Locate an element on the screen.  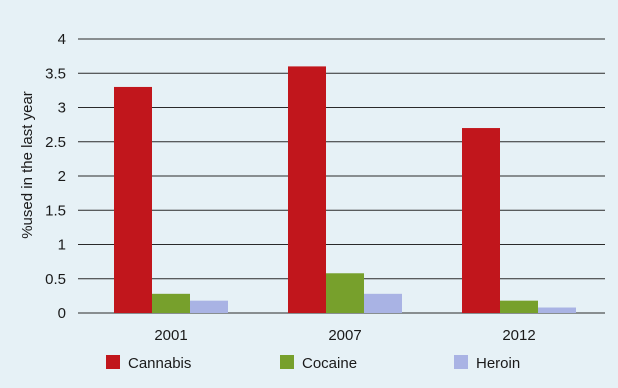
bar-heroin-2007 is located at coordinates (383, 303).